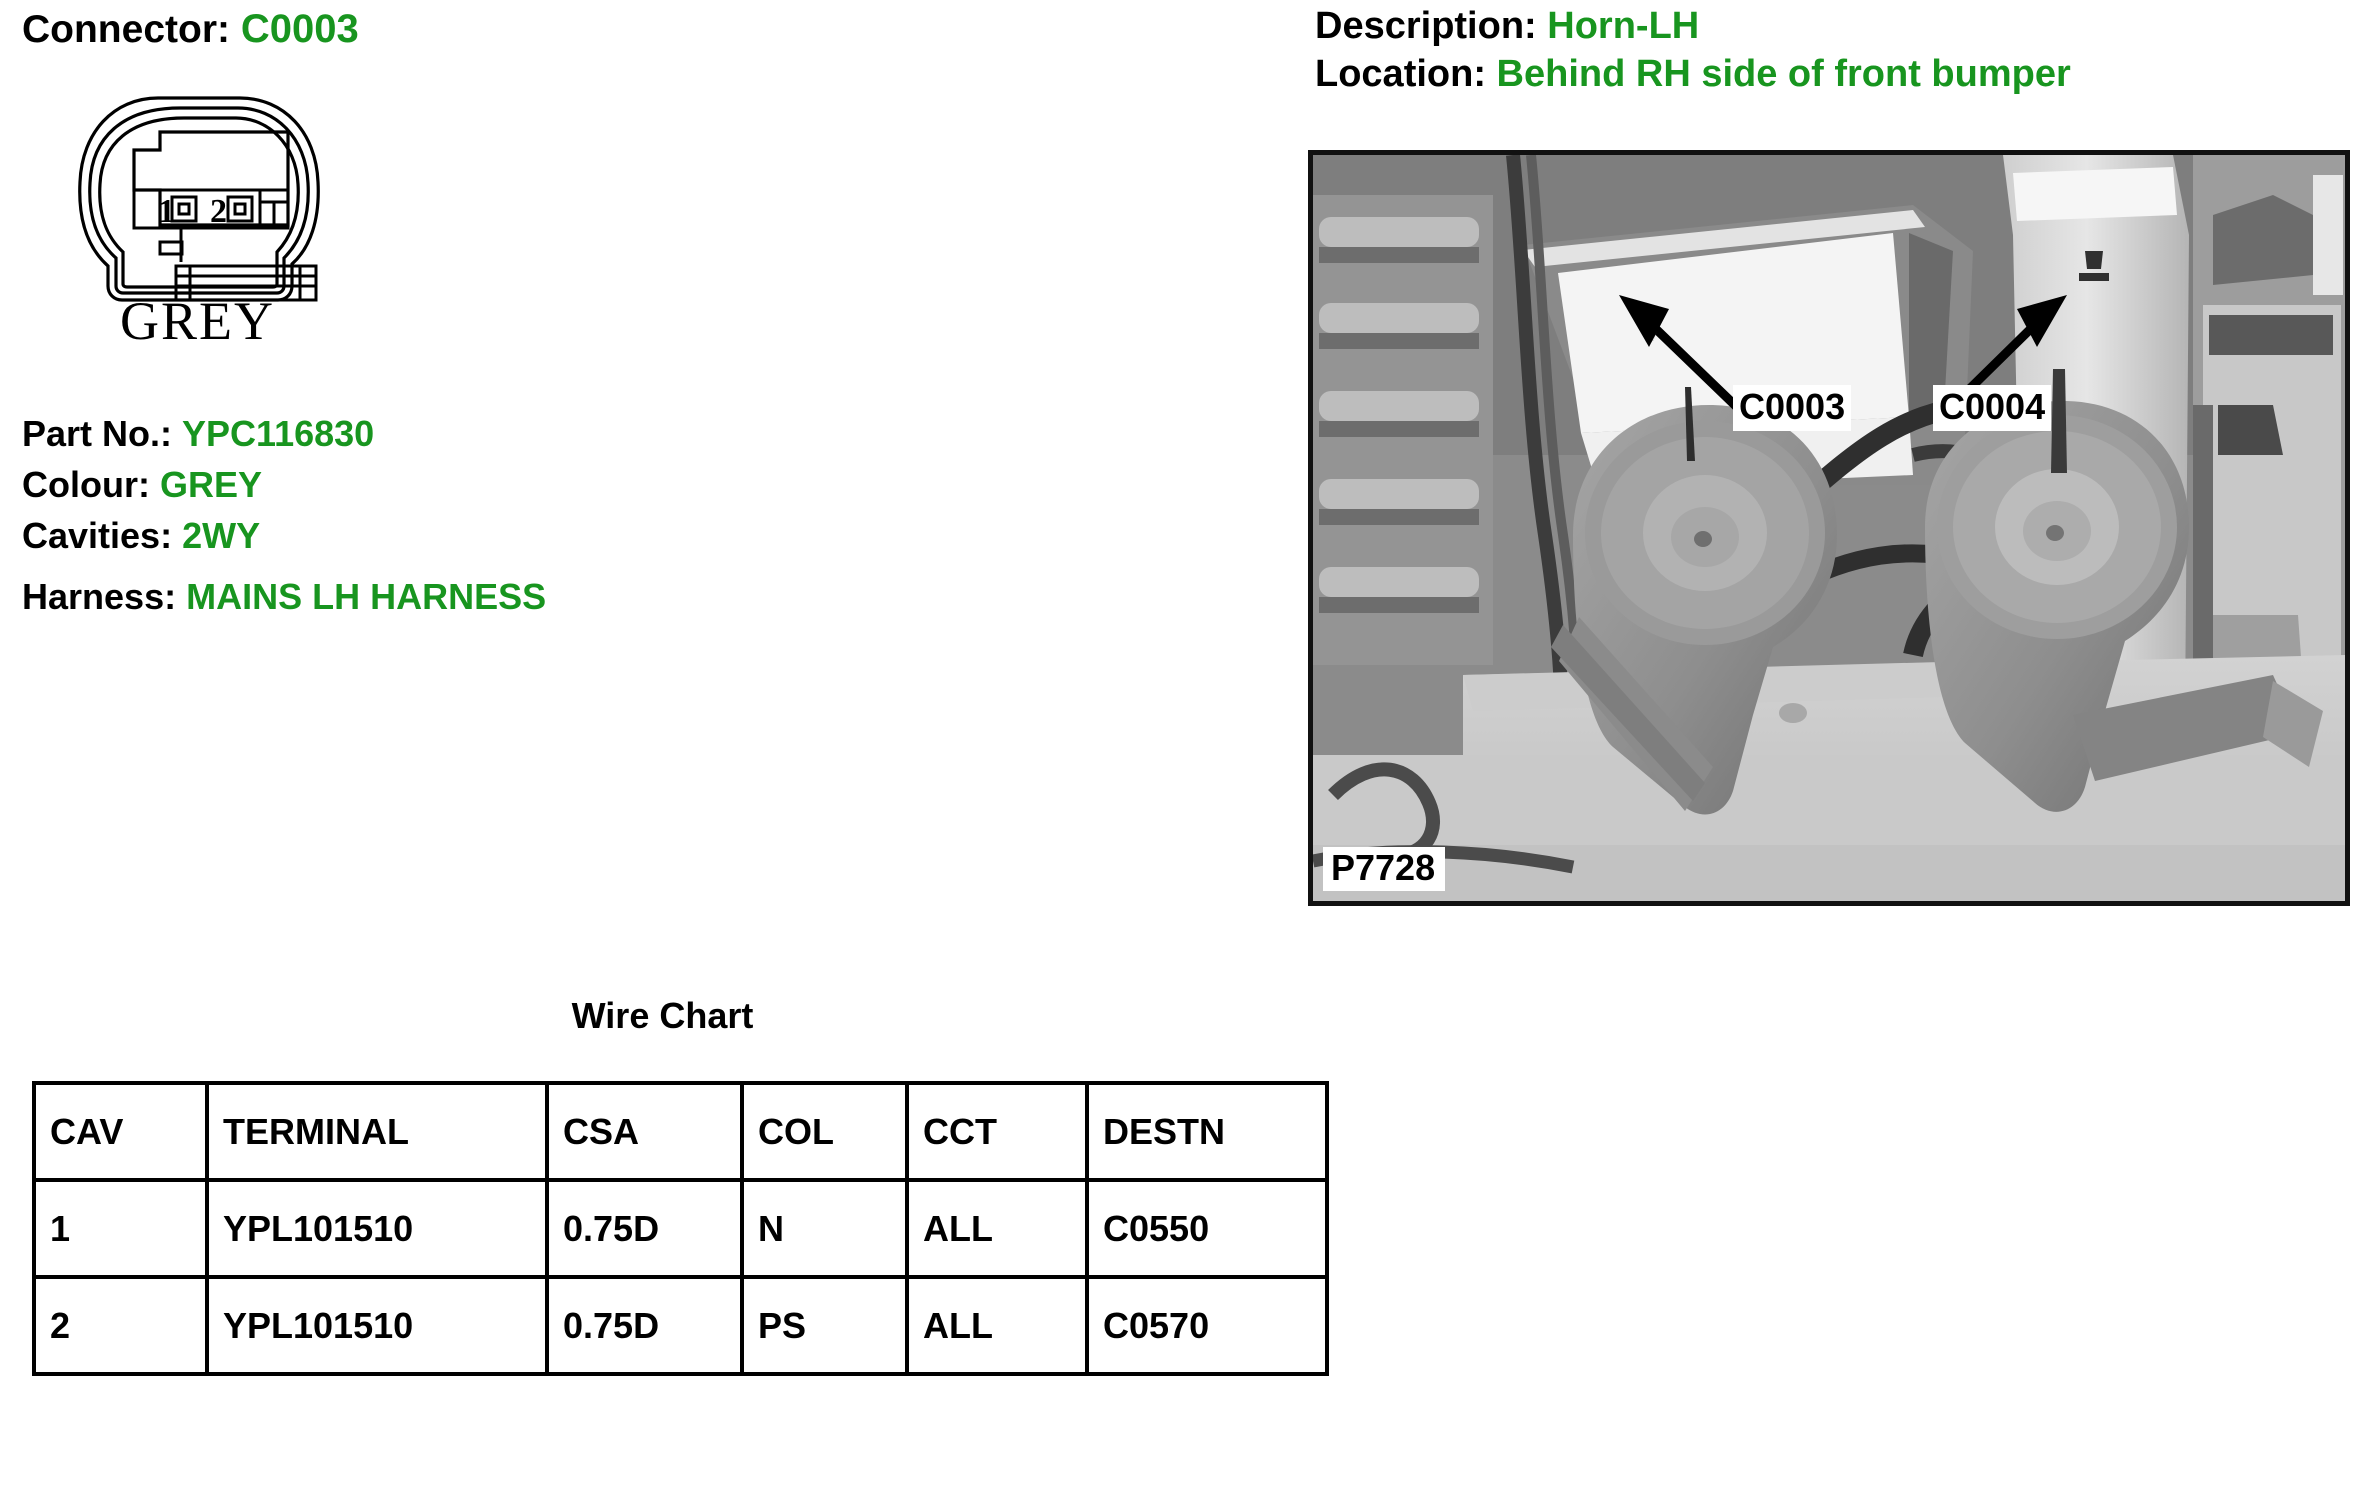 This screenshot has width=2375, height=1495. What do you see at coordinates (86, 484) in the screenshot?
I see `colour-label: Colour:` at bounding box center [86, 484].